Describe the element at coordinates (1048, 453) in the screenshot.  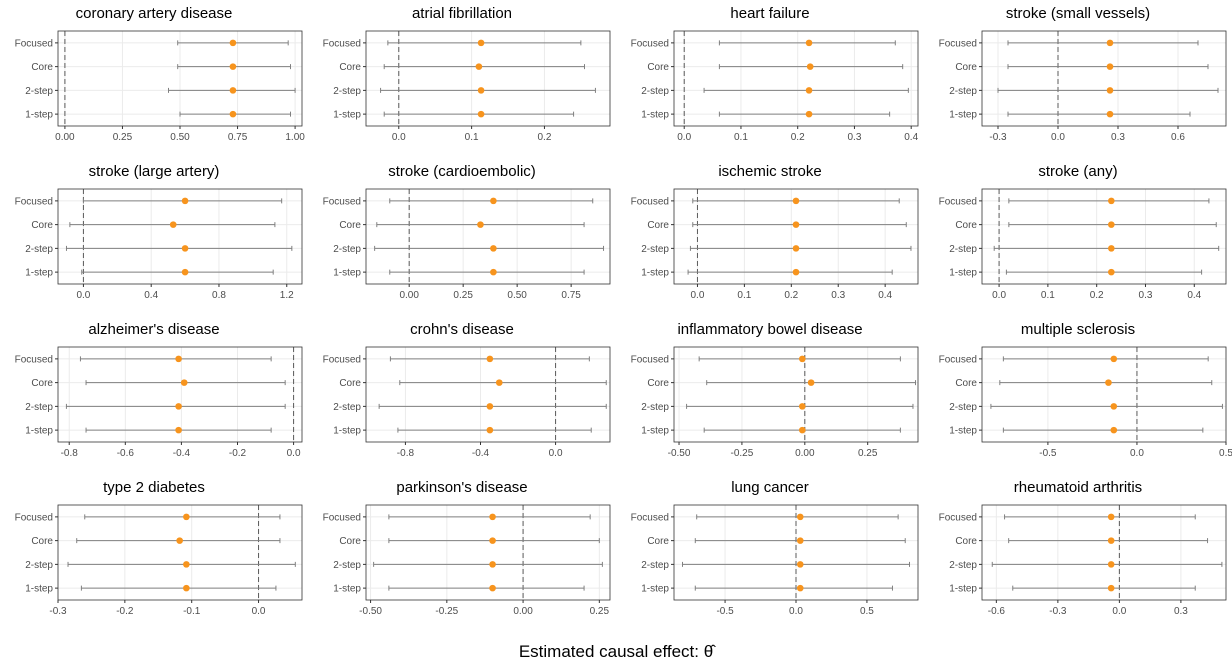
I see `x-tick-label: -0.5` at that location.